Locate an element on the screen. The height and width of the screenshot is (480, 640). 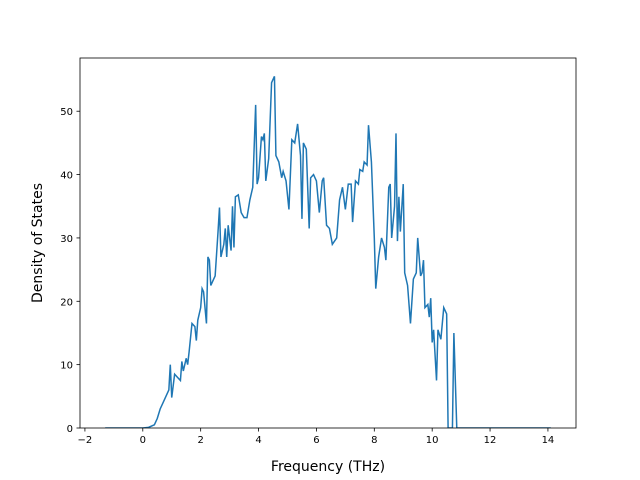
x-tick-label: 6 is located at coordinates (316, 440).